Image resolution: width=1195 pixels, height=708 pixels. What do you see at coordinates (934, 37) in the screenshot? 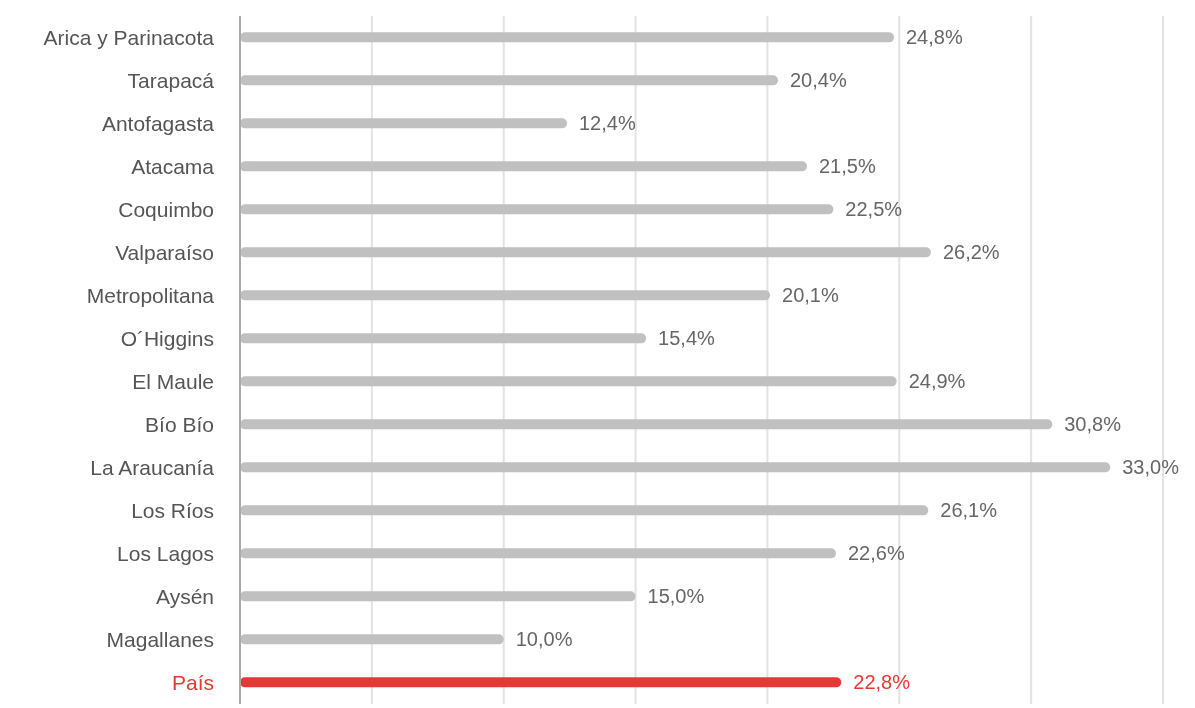
I see `data-label: 24,8%` at bounding box center [934, 37].